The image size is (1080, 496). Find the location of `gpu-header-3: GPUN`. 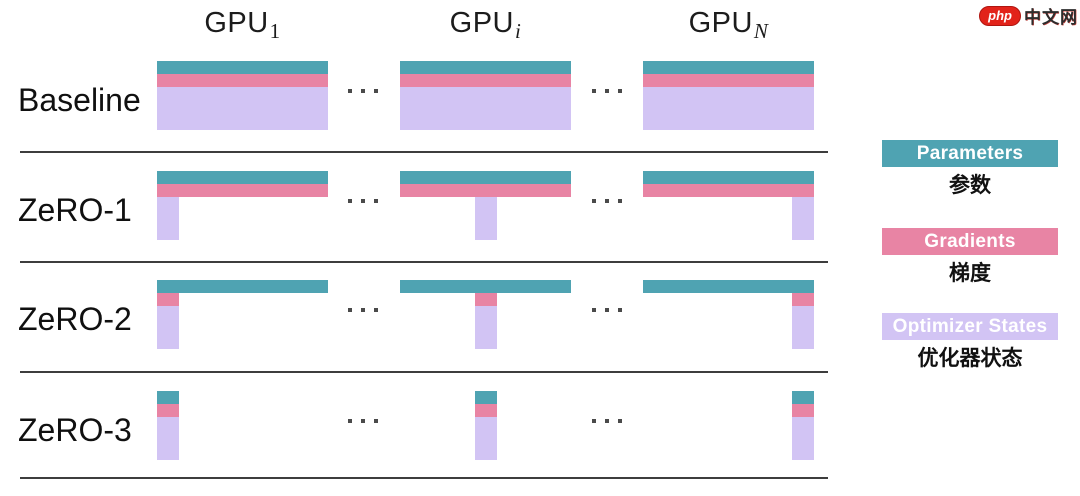

gpu-header-3: GPUN is located at coordinates (729, 25).